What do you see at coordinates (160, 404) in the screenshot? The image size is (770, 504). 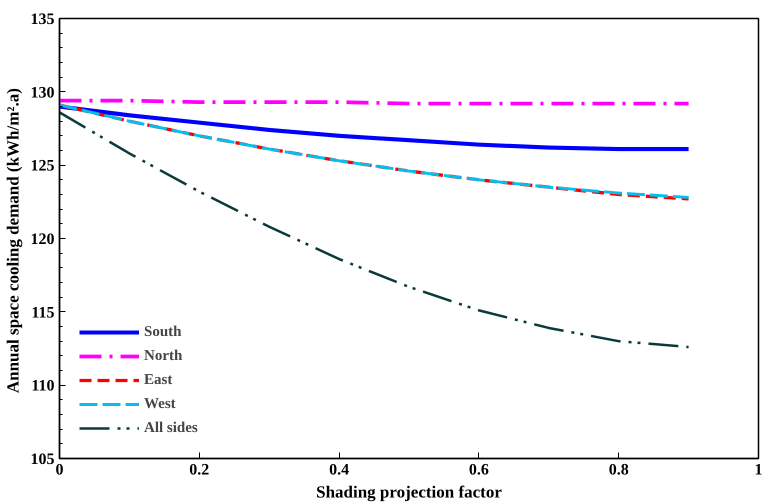 I see `legend-label: West` at bounding box center [160, 404].